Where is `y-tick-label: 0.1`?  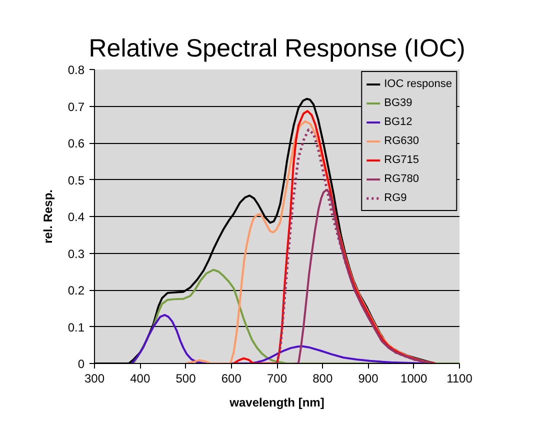
y-tick-label: 0.1 is located at coordinates (76, 327).